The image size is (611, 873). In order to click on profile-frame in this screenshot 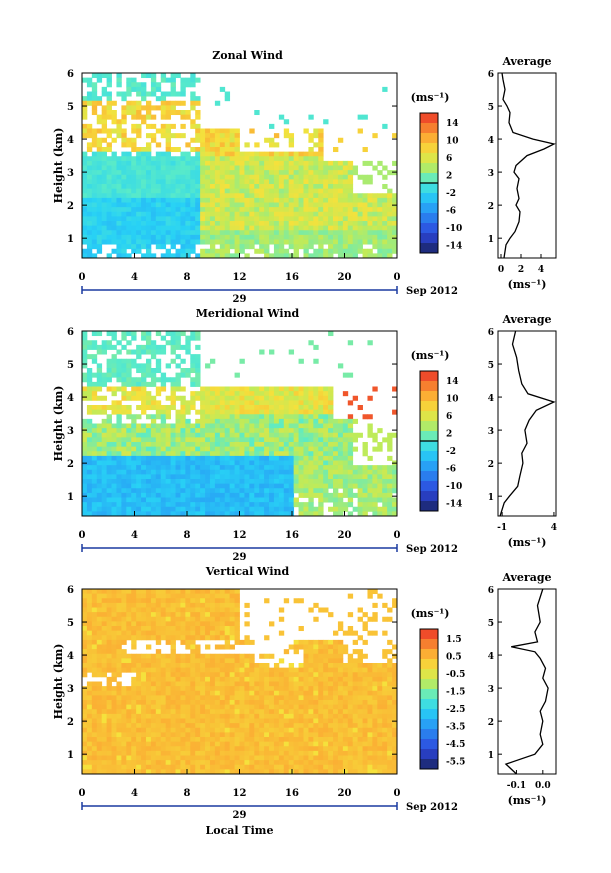, I will do `click(527, 165)`.